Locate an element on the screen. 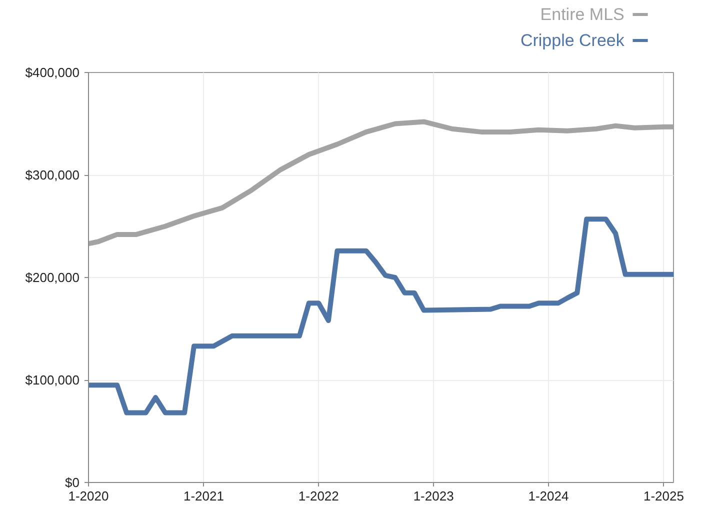 The width and height of the screenshot is (713, 519). x-tick-label: 1-2022 is located at coordinates (318, 496).